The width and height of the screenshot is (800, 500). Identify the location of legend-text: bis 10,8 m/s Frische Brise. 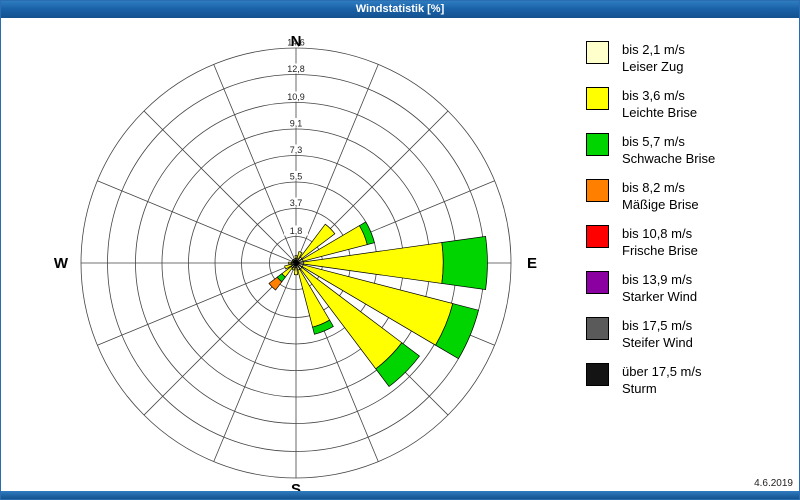
(660, 242).